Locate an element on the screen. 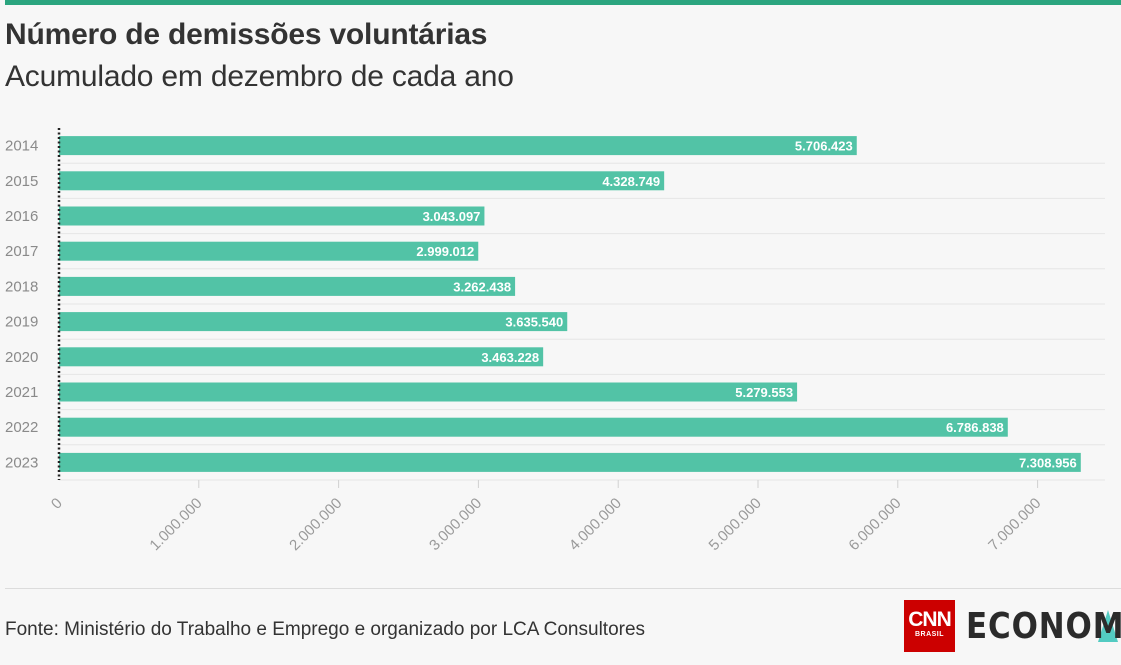 The width and height of the screenshot is (1121, 665). category-label-2015: 2015 is located at coordinates (21, 181).